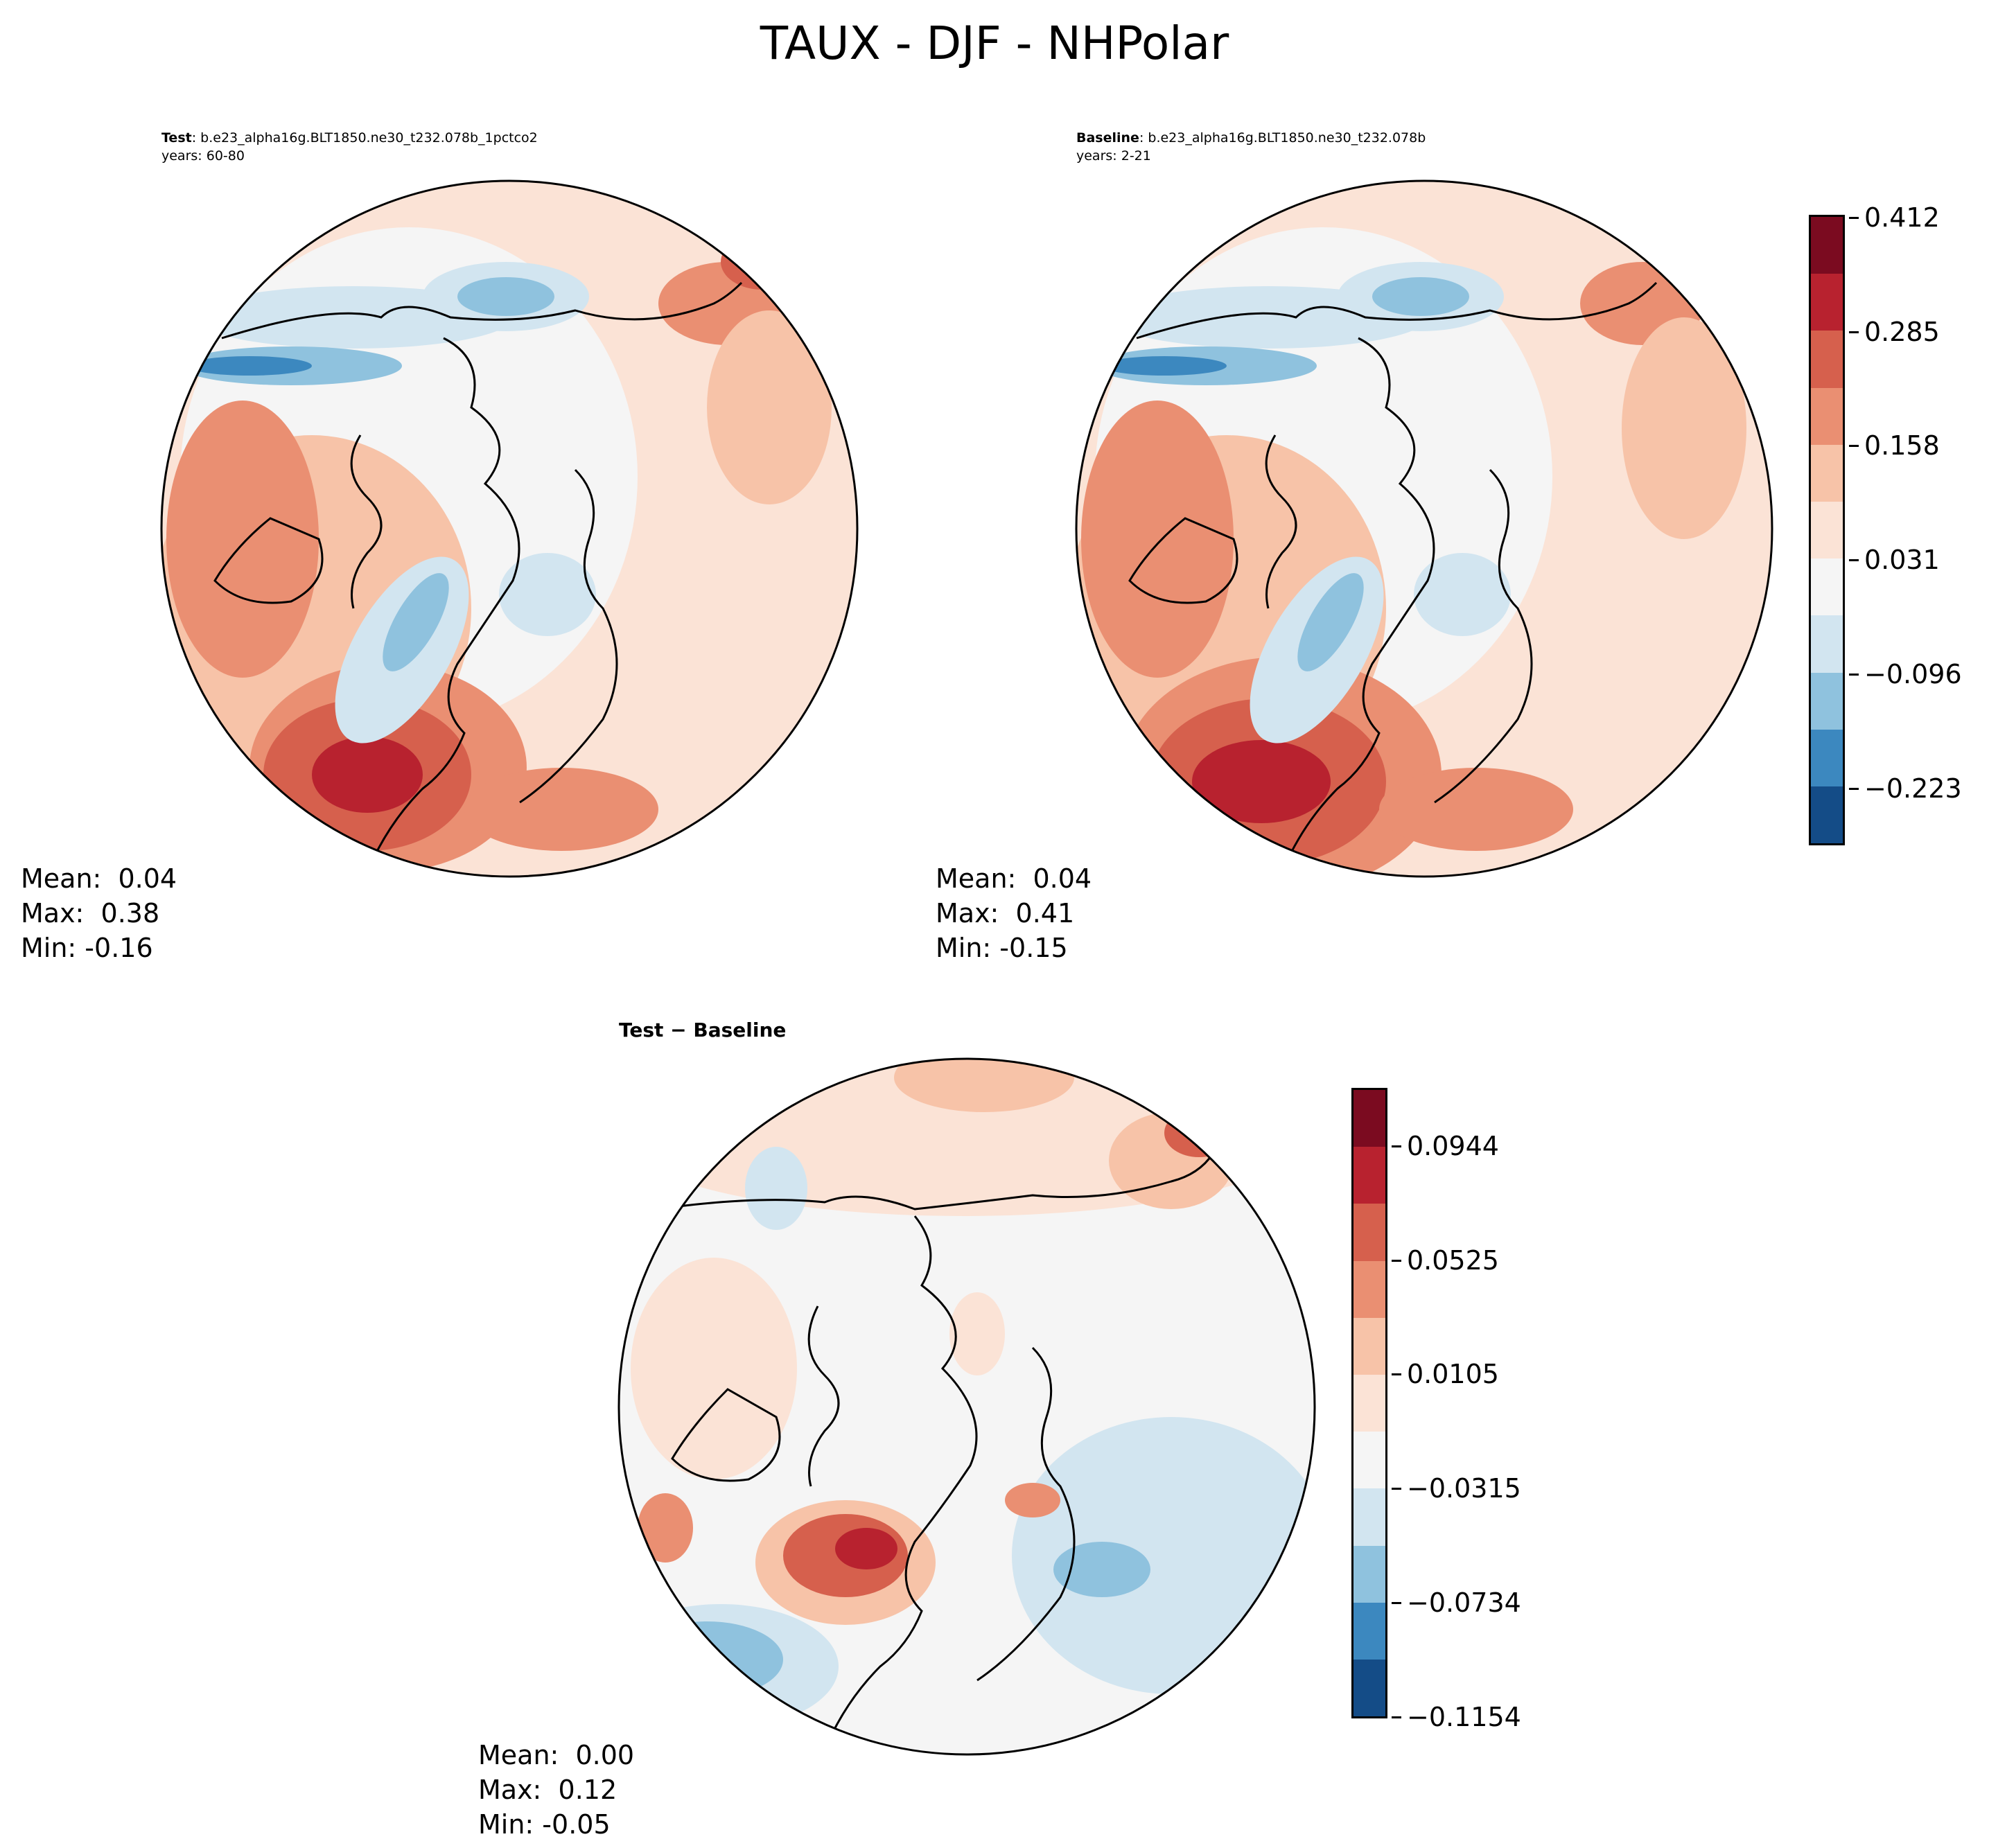 Image resolution: width=1989 pixels, height=1848 pixels. What do you see at coordinates (1002, 948) in the screenshot?
I see `baseline-min: Min: -0.15` at bounding box center [1002, 948].